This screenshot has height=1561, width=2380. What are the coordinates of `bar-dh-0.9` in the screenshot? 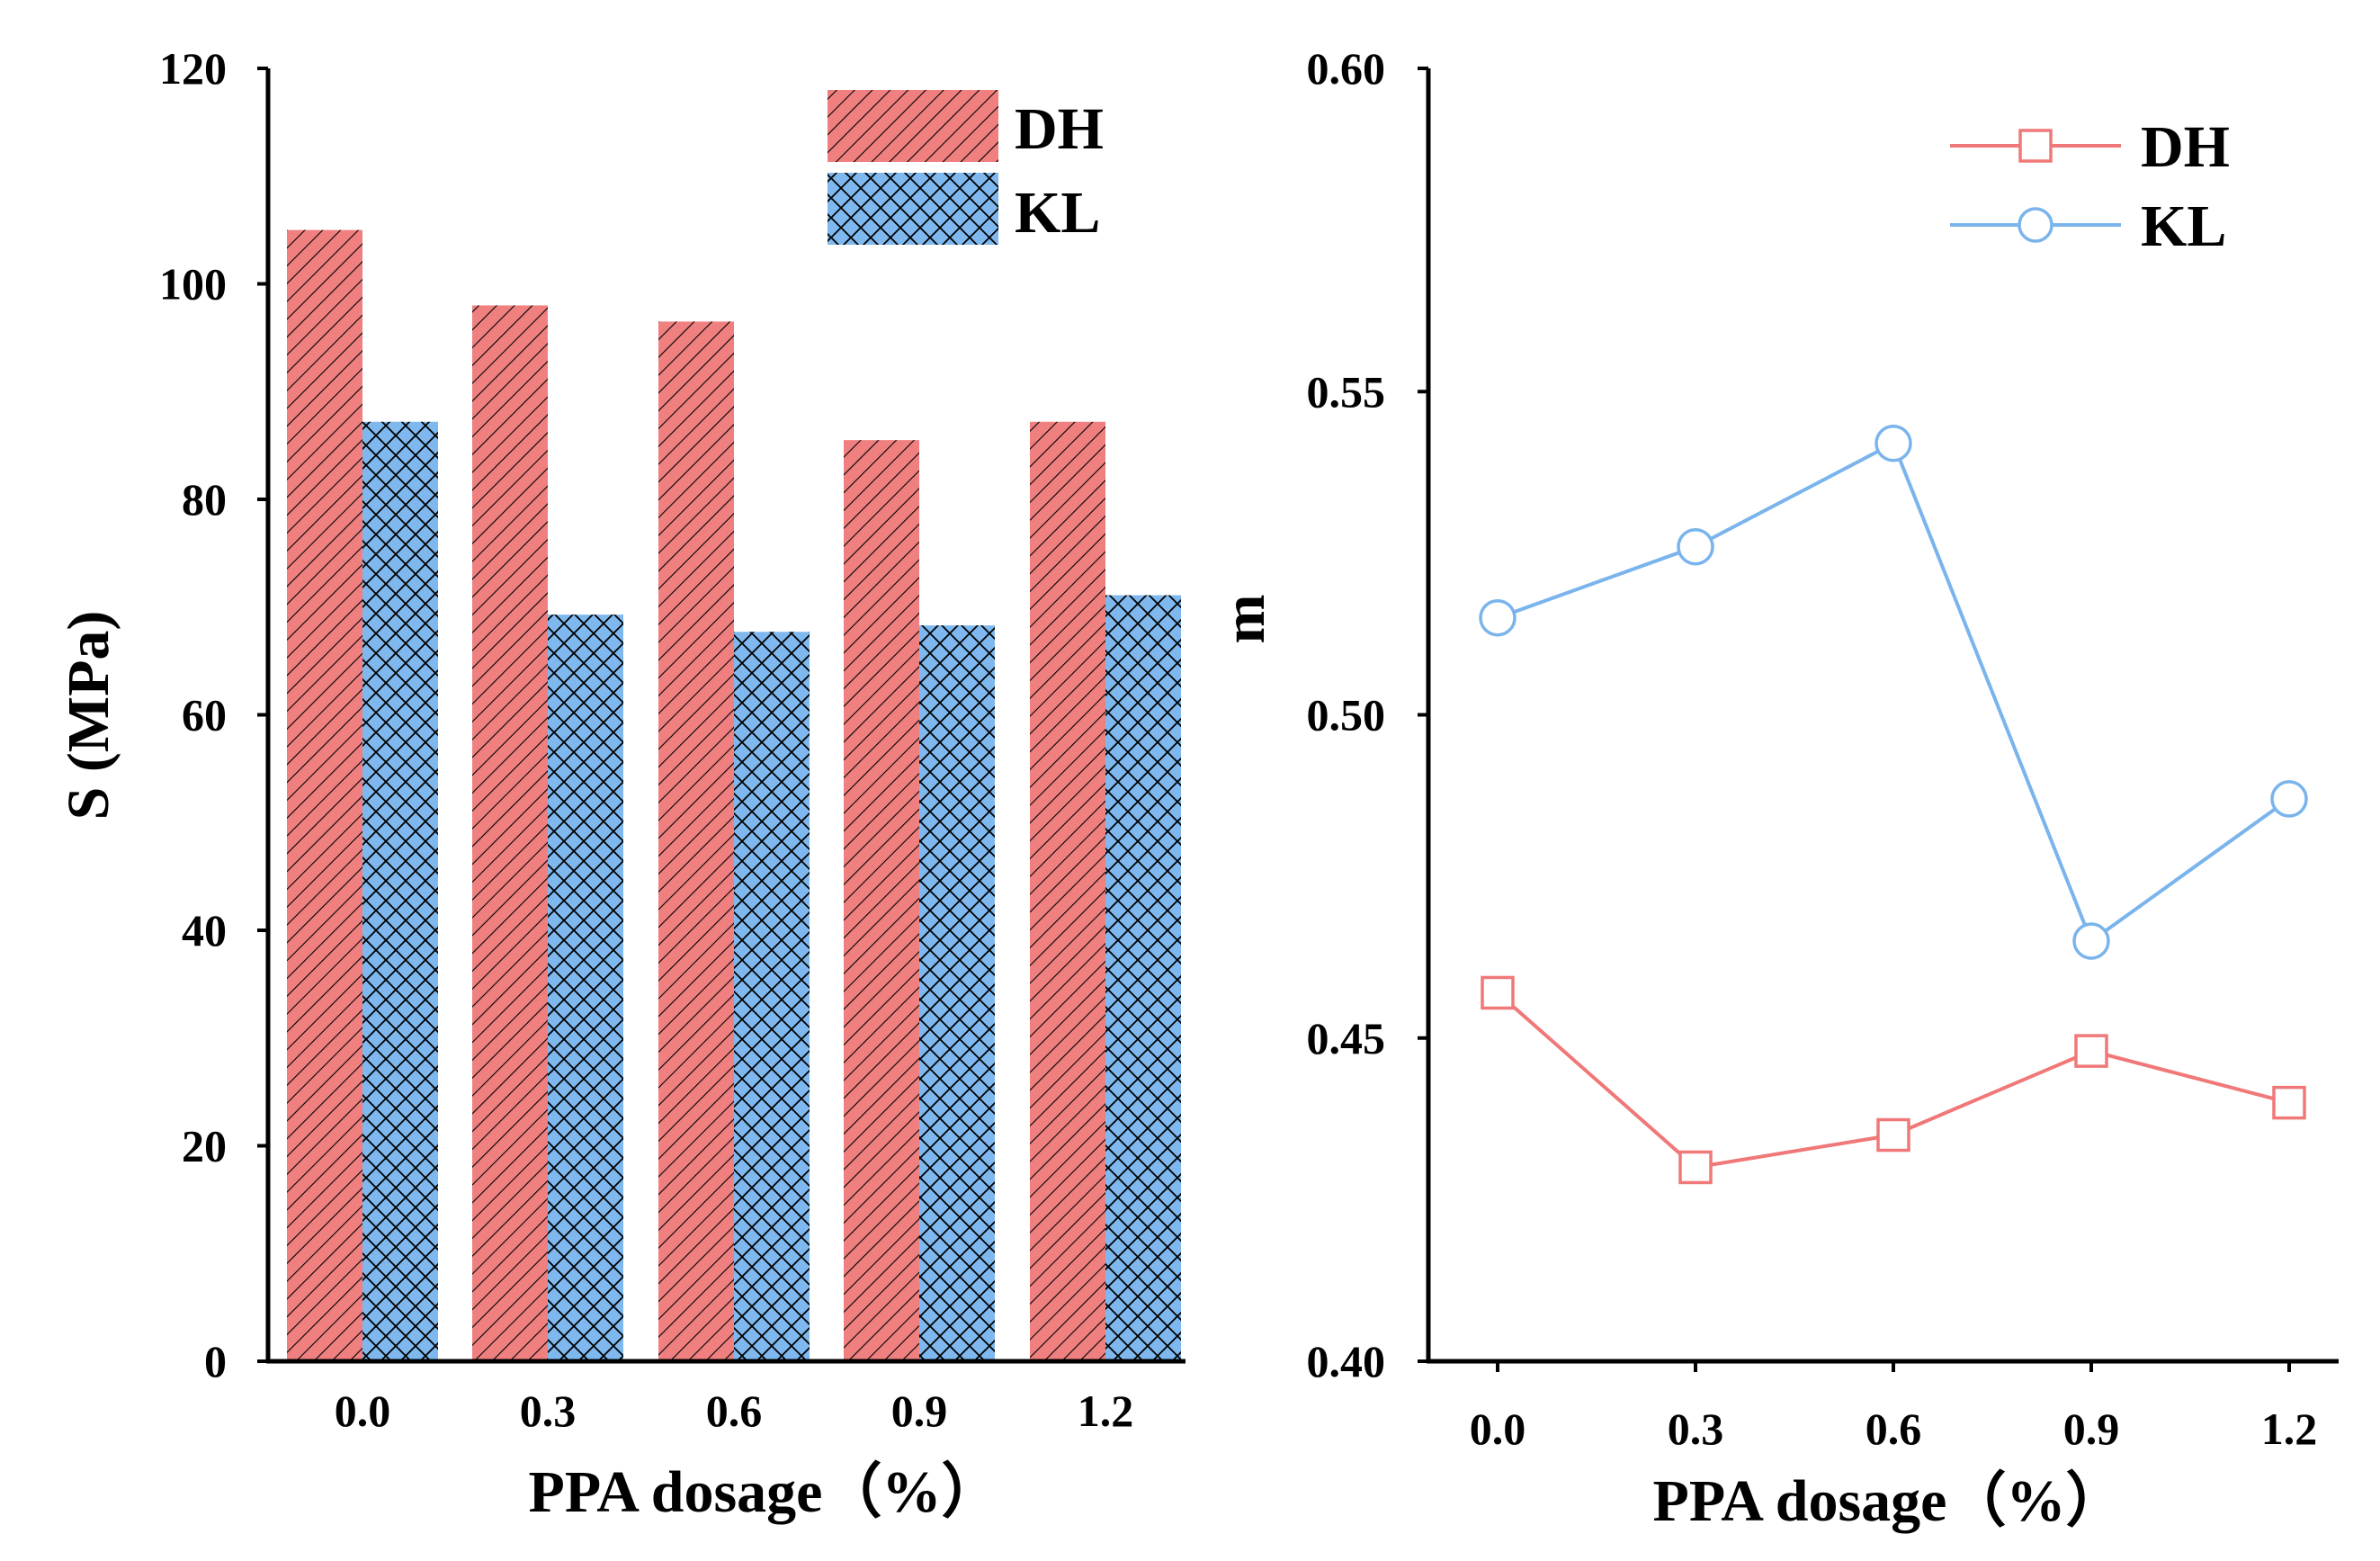 It's located at (881, 901).